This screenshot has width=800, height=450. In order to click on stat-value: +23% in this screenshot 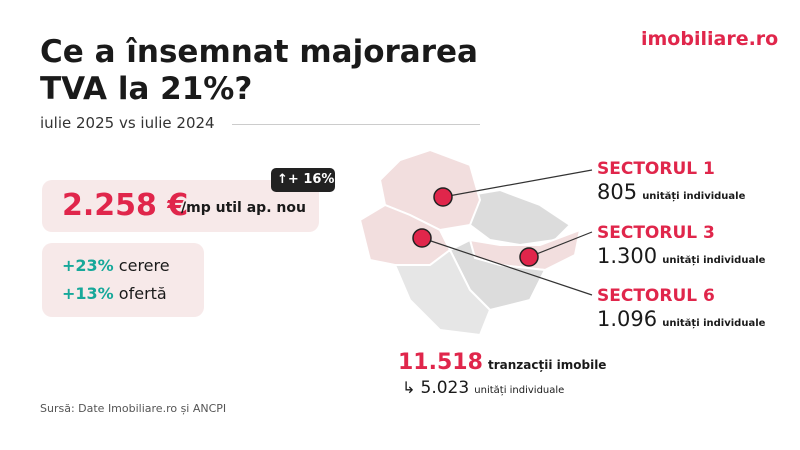, I will do `click(88, 265)`.